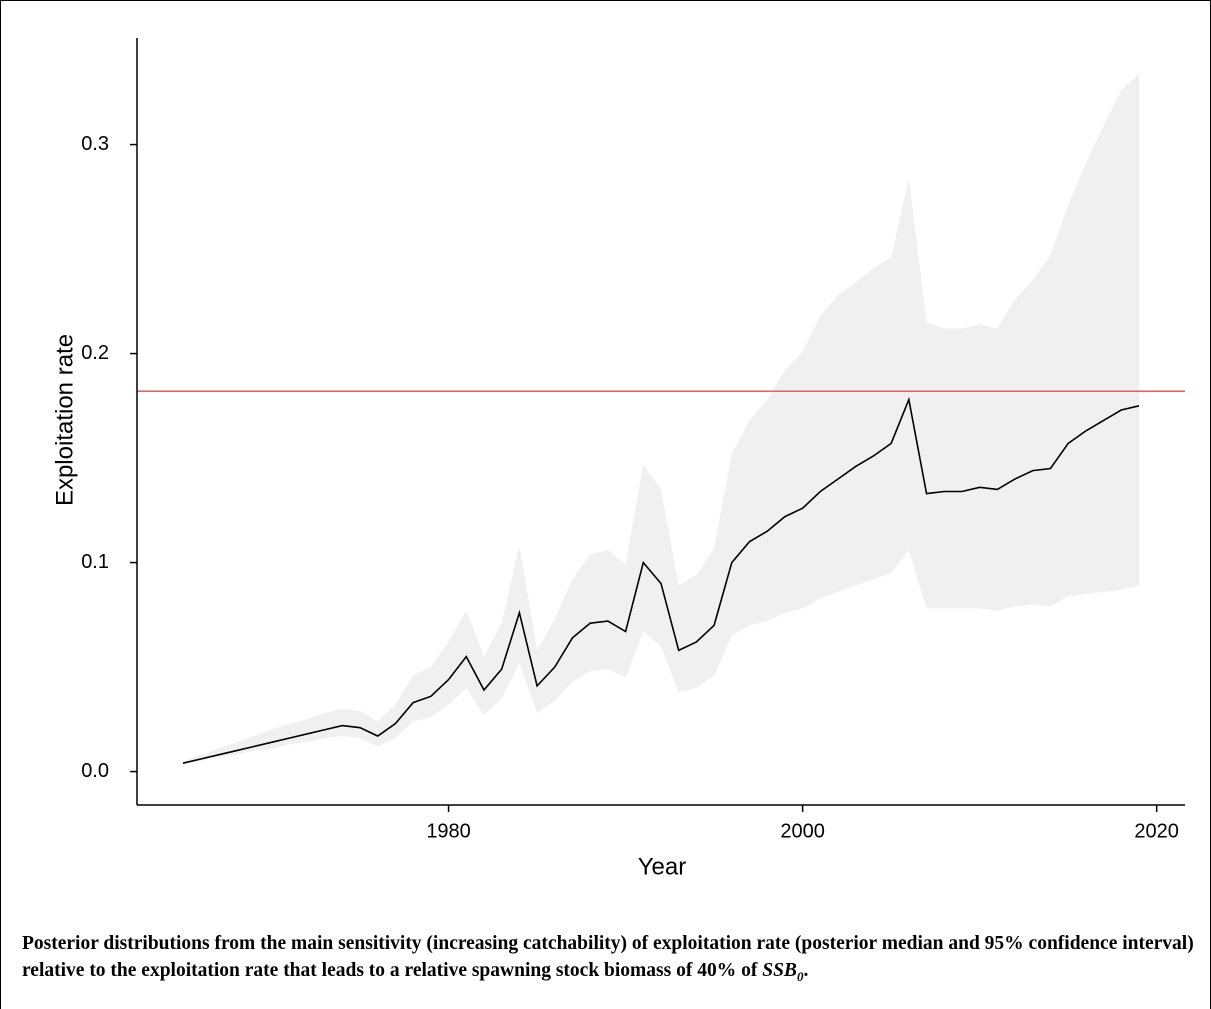 This screenshot has width=1211, height=1009. I want to click on y-tick-label: 0.1, so click(95, 562).